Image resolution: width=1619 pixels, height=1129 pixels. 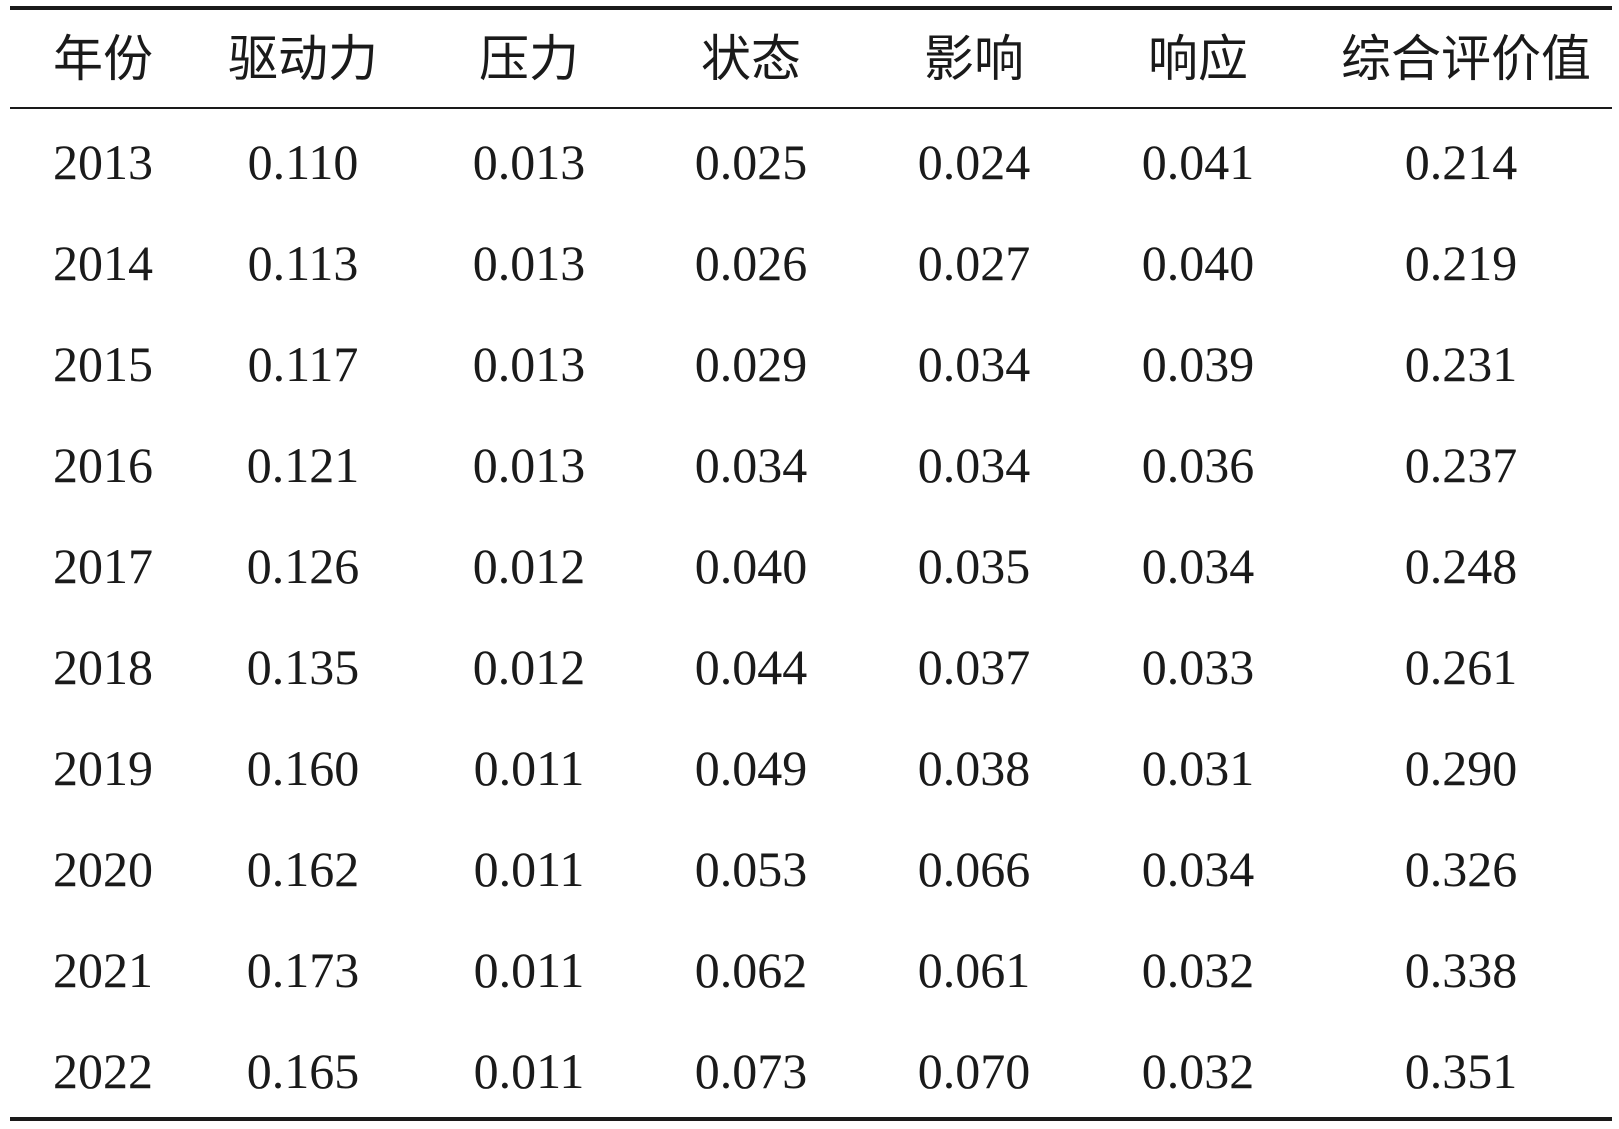 I want to click on bottom-rule, so click(x=811, y=1119).